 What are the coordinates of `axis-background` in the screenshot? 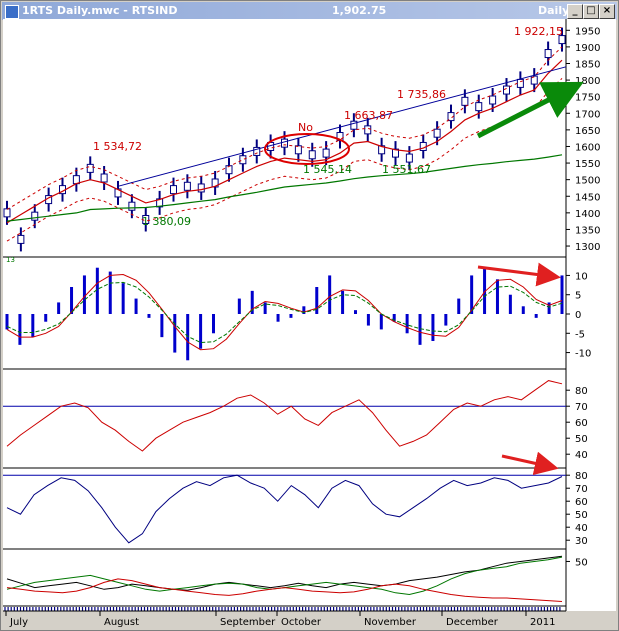 It's located at (591, 315).